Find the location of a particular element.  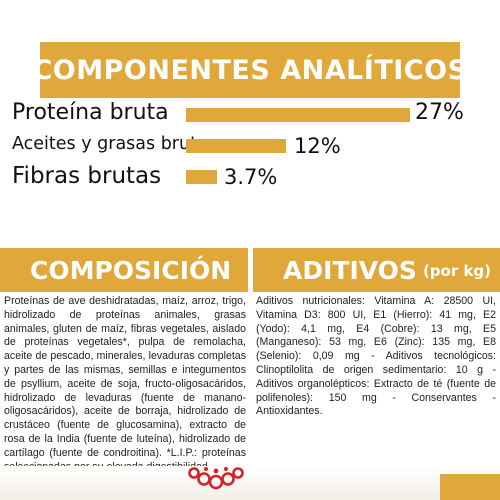

analytical-components-title: COMPONENTES ANALÍTICOS is located at coordinates (250, 70).